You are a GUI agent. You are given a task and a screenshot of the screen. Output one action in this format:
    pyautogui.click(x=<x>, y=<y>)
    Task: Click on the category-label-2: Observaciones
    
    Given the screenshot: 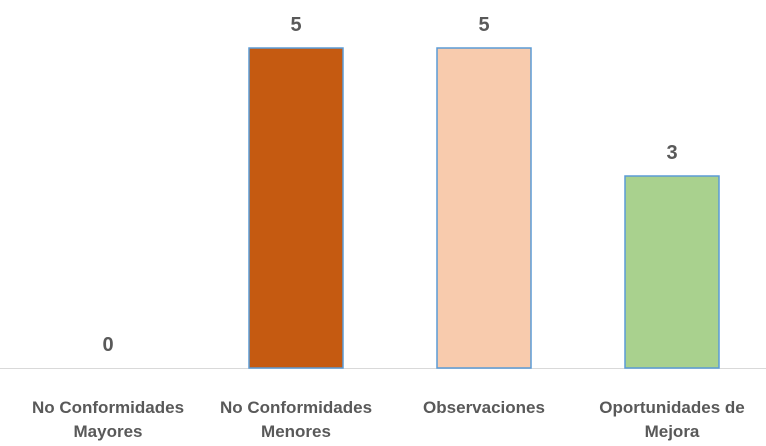 What is the action you would take?
    pyautogui.click(x=484, y=407)
    